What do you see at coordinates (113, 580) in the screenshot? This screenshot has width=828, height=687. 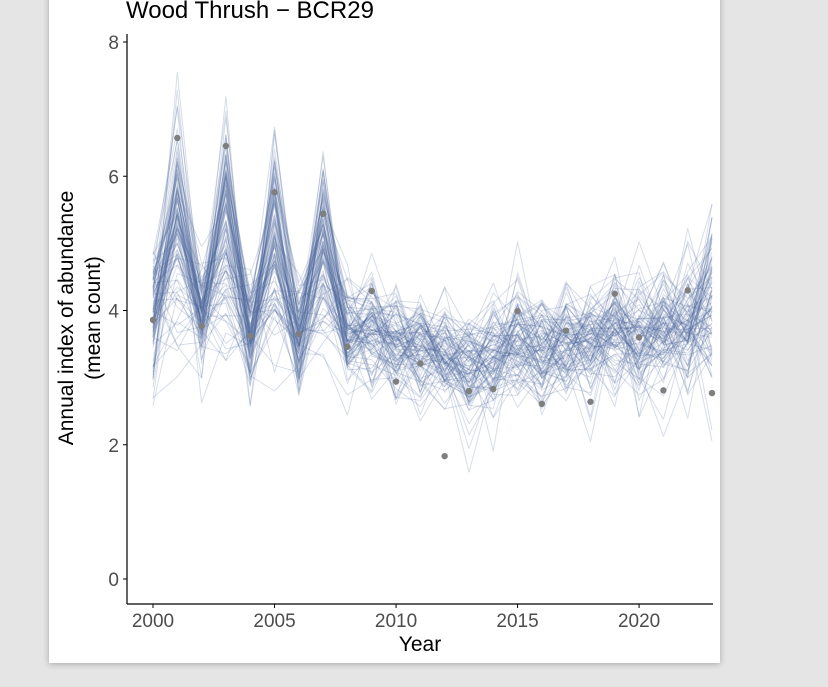 I see `y-tick-label: 0` at bounding box center [113, 580].